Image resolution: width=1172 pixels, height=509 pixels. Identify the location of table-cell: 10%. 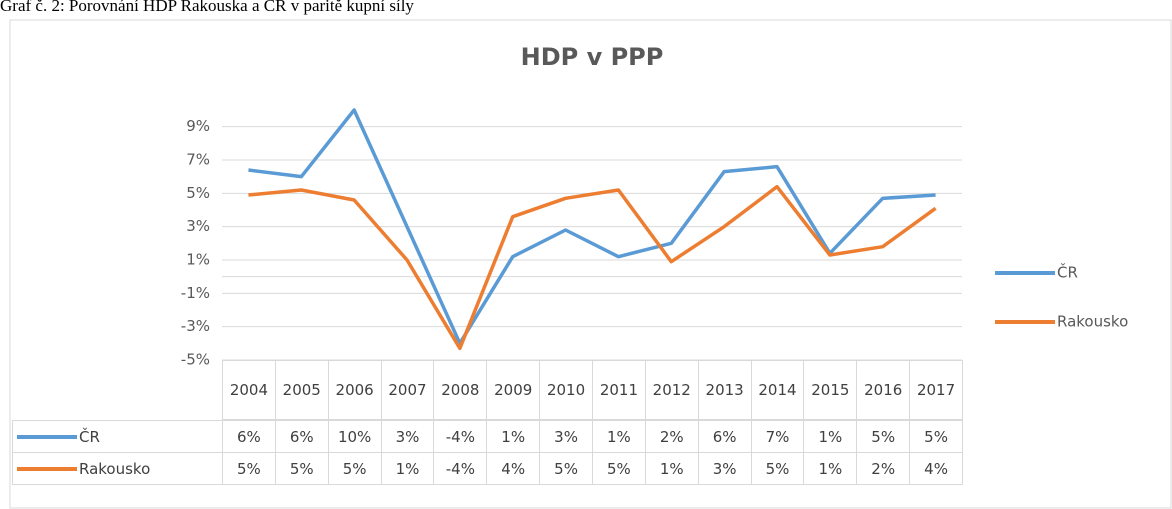
(354, 436).